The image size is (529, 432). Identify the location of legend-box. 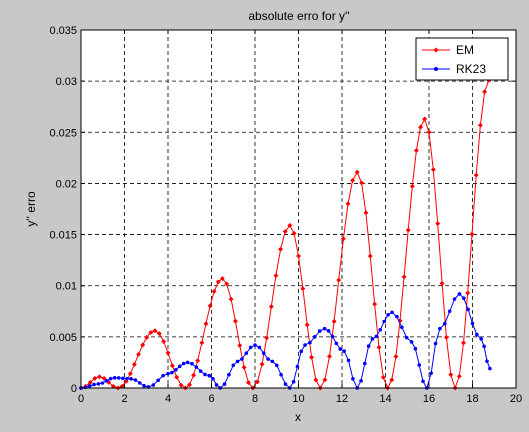
(462, 59).